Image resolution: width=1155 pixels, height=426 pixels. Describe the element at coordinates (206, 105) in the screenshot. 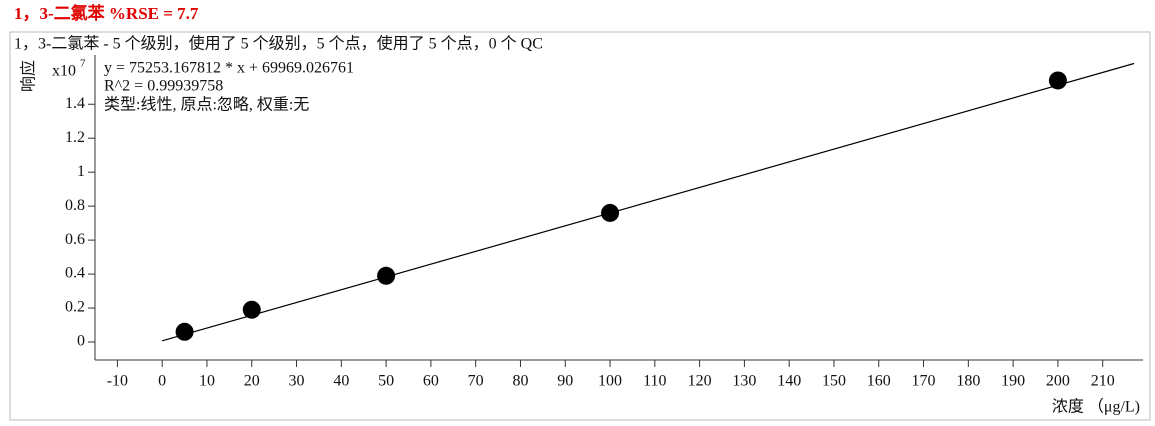

I see `fit-settings: 类型:线性, 原点:忽略, 权重:无` at that location.